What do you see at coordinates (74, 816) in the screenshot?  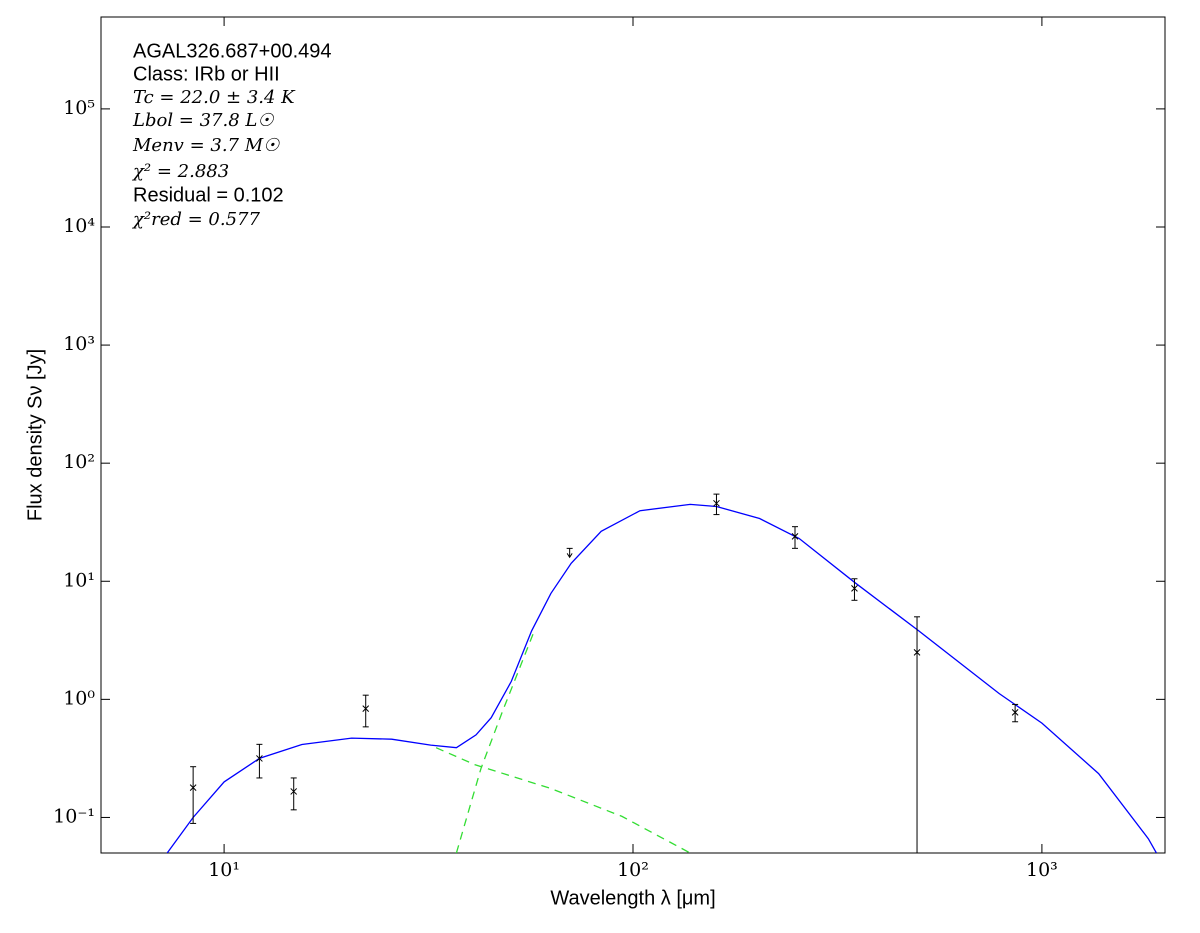 I see `y-tick-label: 10⁻¹` at bounding box center [74, 816].